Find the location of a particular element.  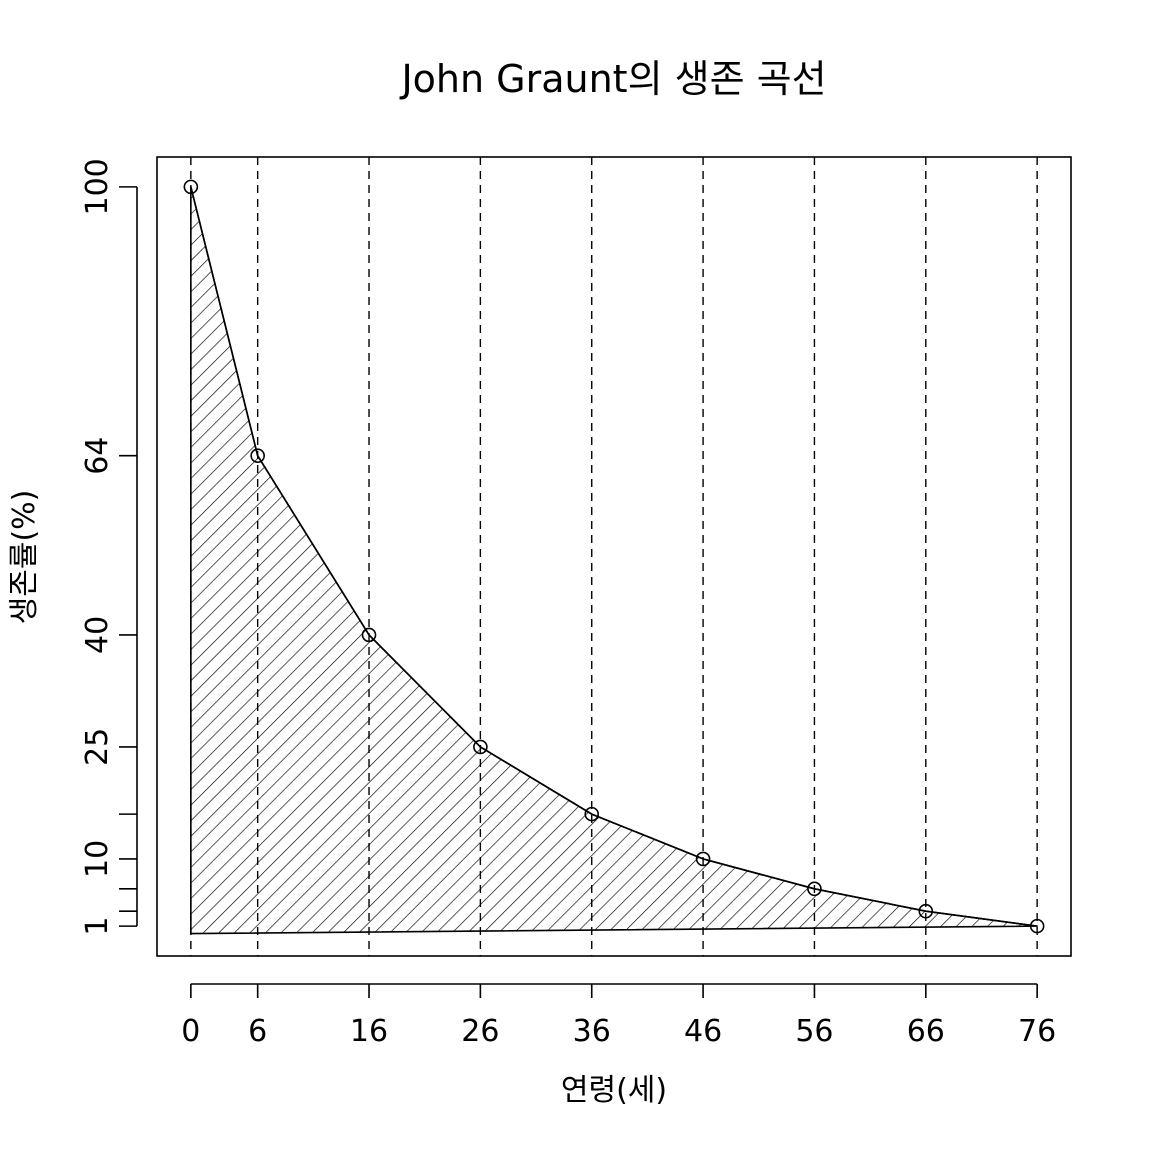

x-tick-label-26: 26 is located at coordinates (480, 1031).